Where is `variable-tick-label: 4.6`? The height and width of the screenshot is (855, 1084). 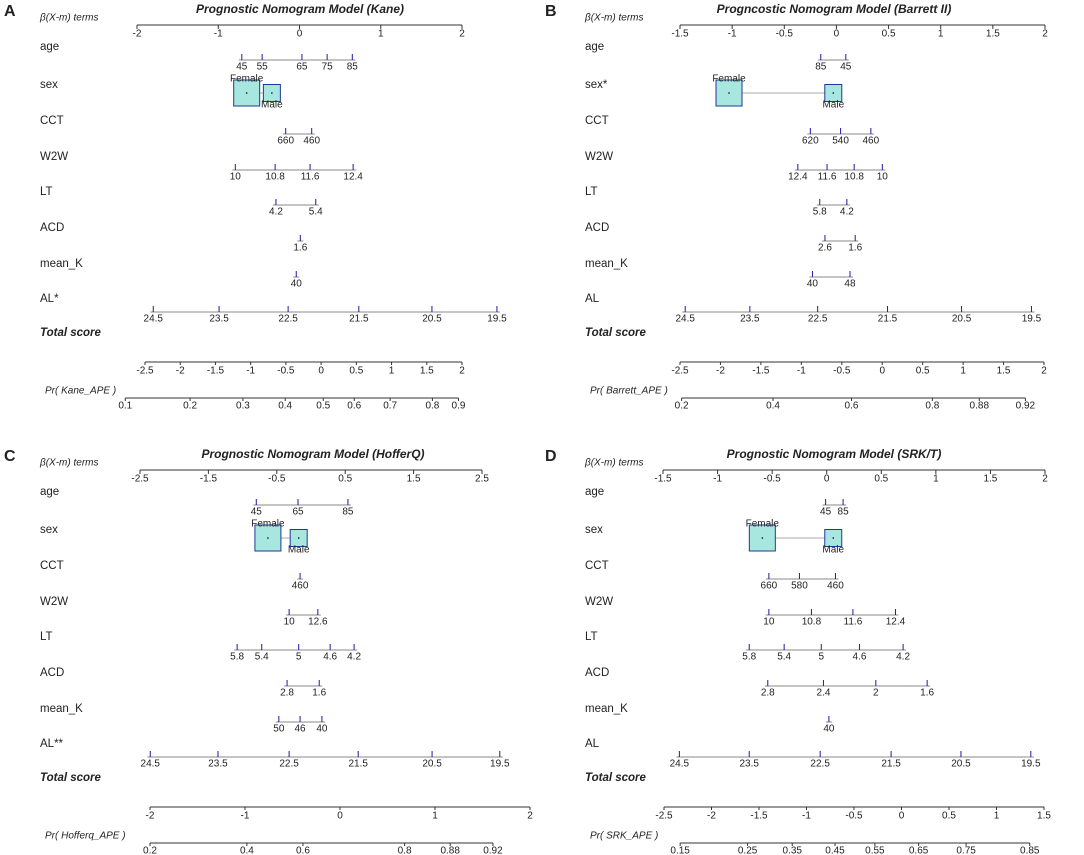
variable-tick-label: 4.6 is located at coordinates (860, 657).